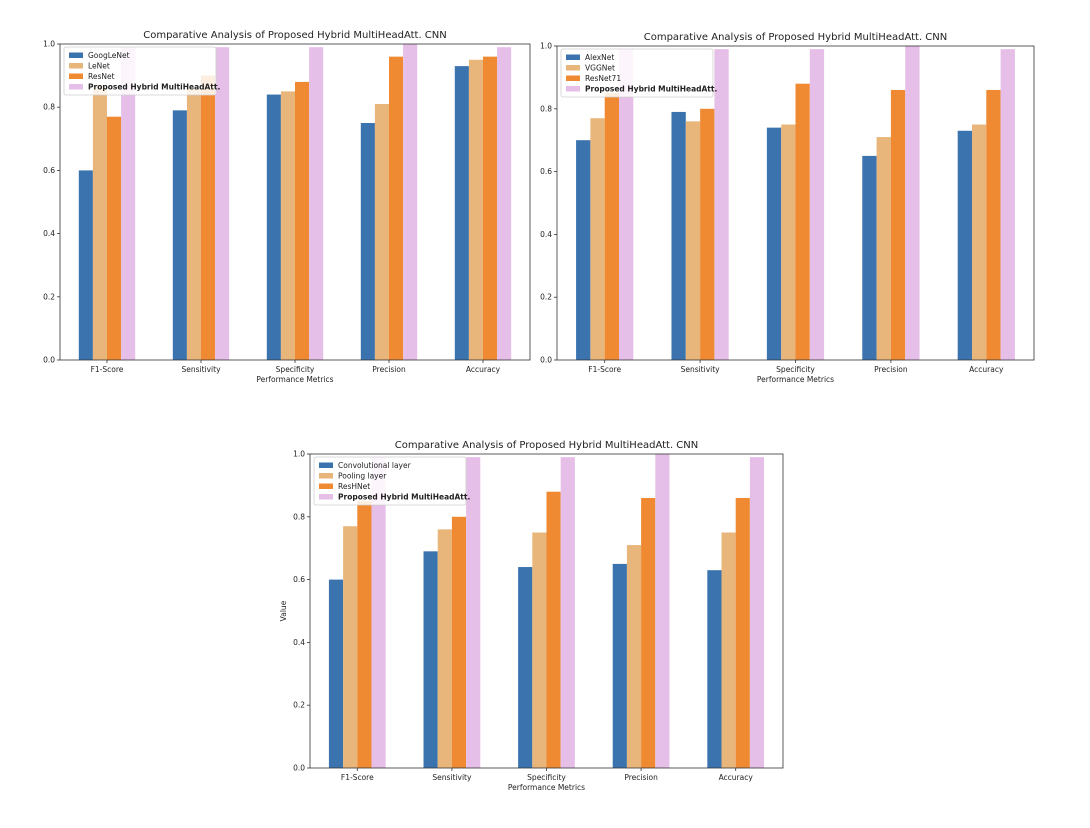  Describe the element at coordinates (788, 242) in the screenshot. I see `bar-vggnet-specificity` at that location.